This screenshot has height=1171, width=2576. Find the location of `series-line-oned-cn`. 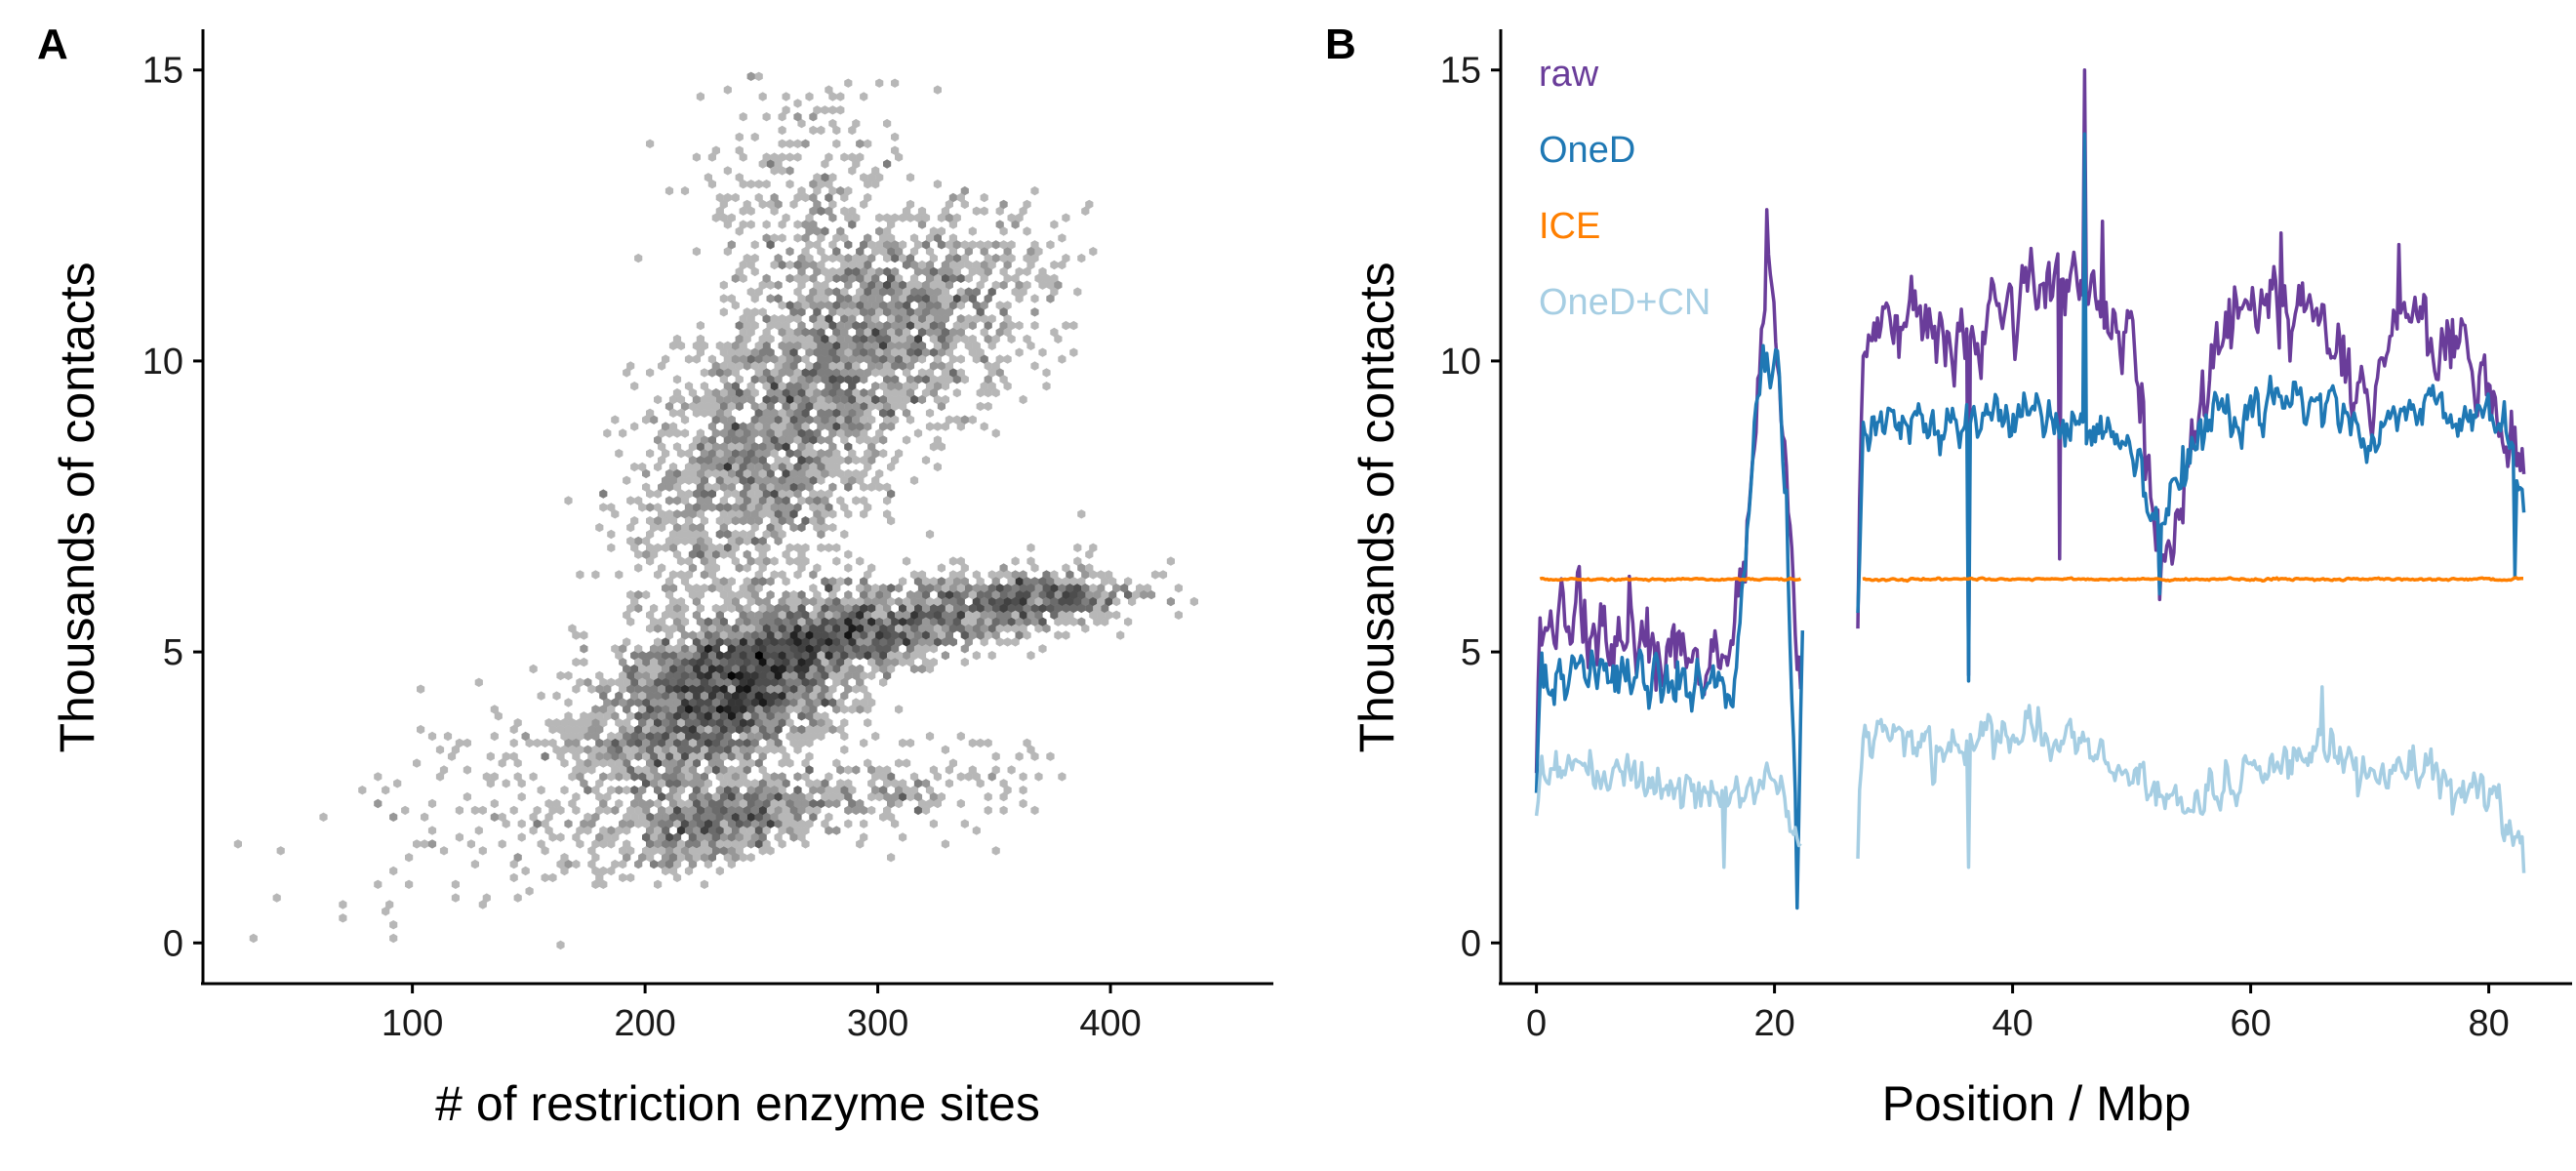

series-line-oned-cn is located at coordinates (1668, 808).